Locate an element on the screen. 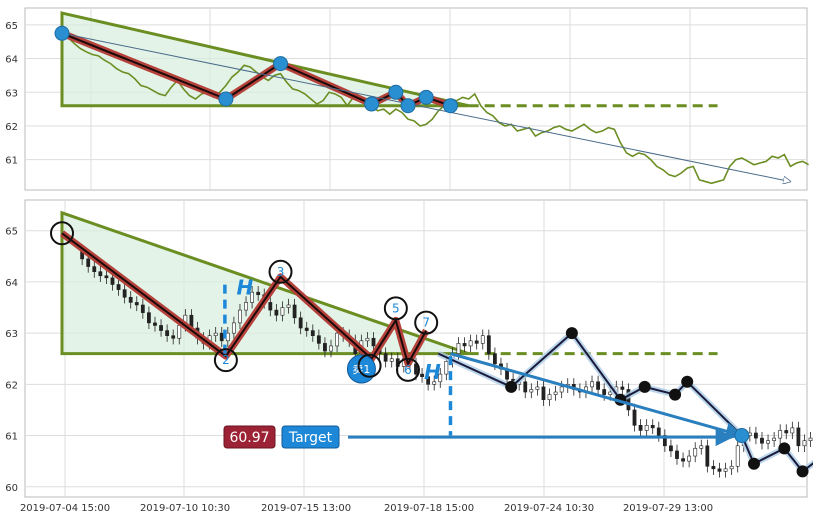  pattern-point-label: 7 is located at coordinates (426, 323).